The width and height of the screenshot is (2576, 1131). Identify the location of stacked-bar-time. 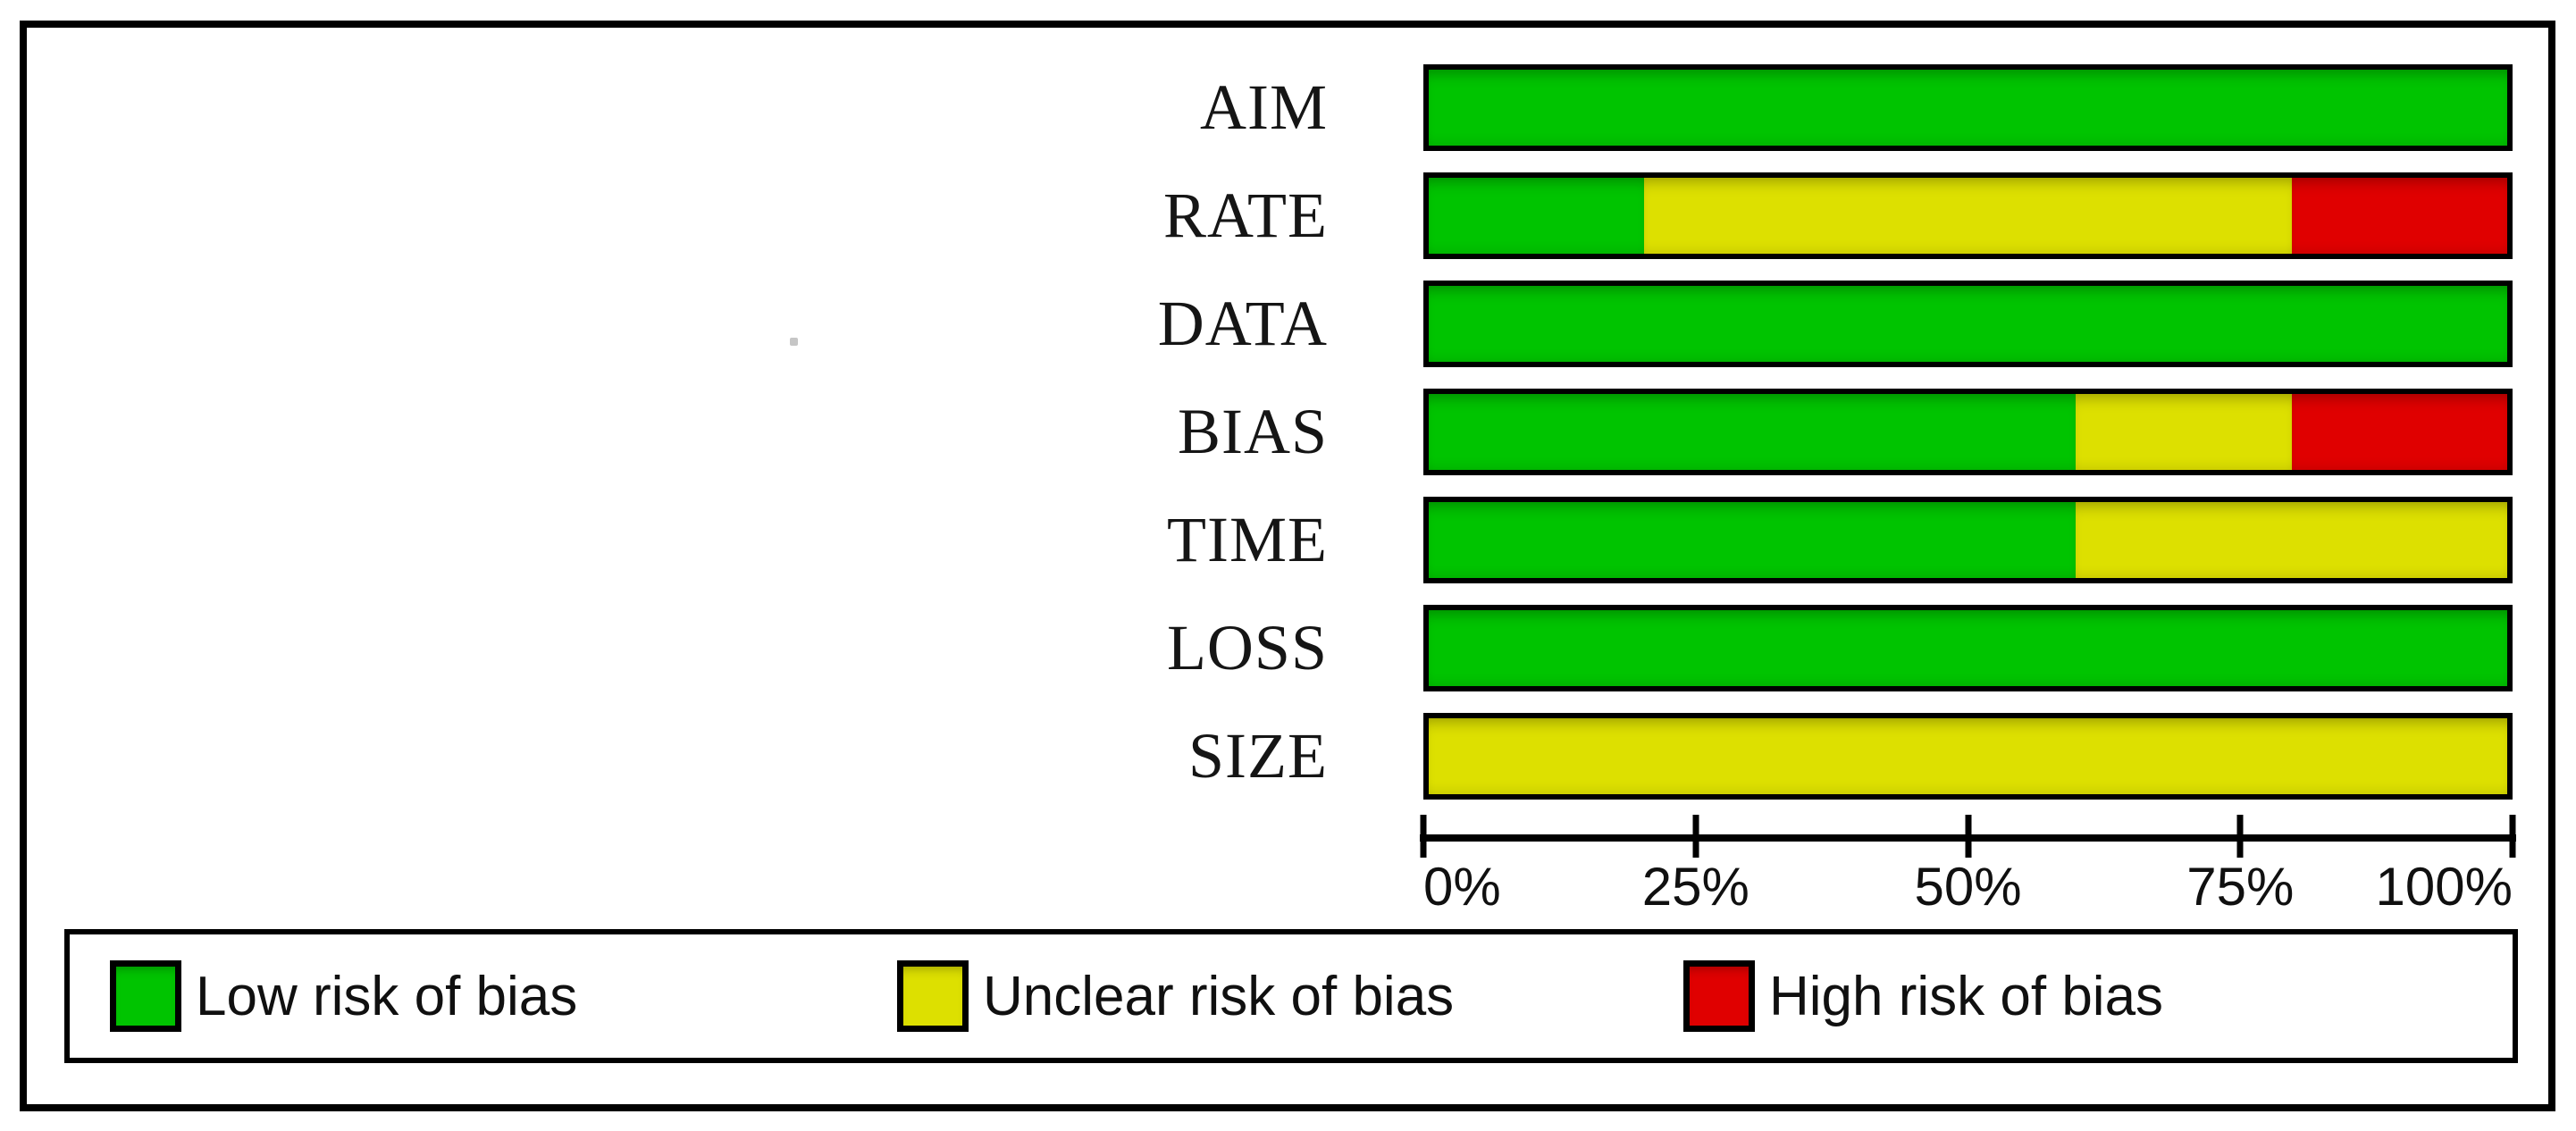
(1968, 540).